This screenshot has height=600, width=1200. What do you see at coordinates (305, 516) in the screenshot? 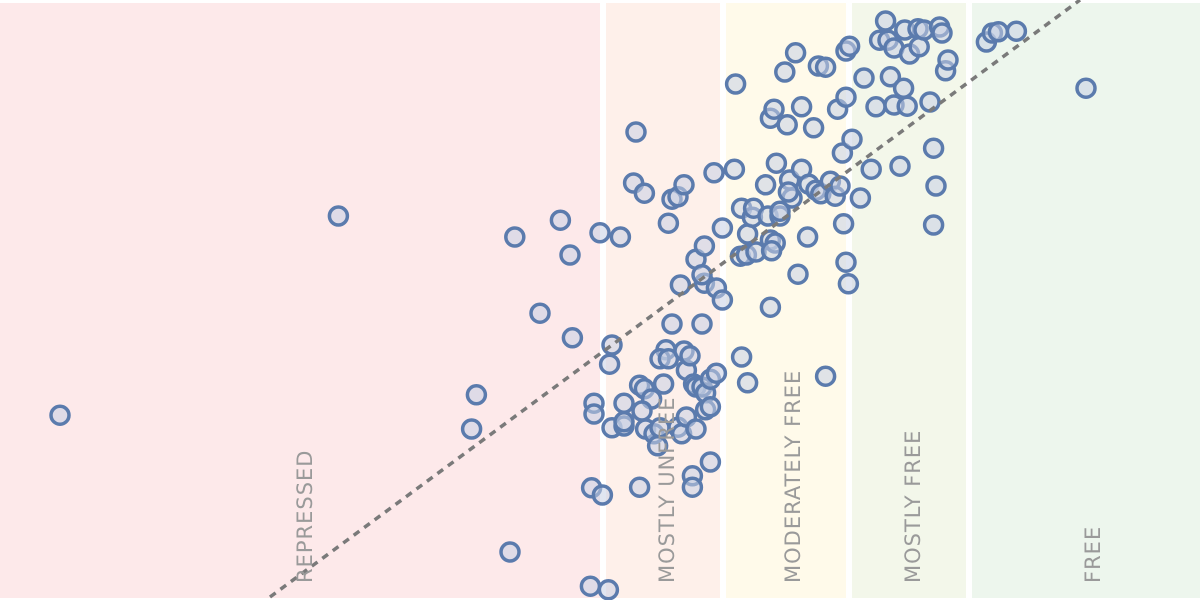
I see `band-label-repressed: REPRESSED` at bounding box center [305, 516].